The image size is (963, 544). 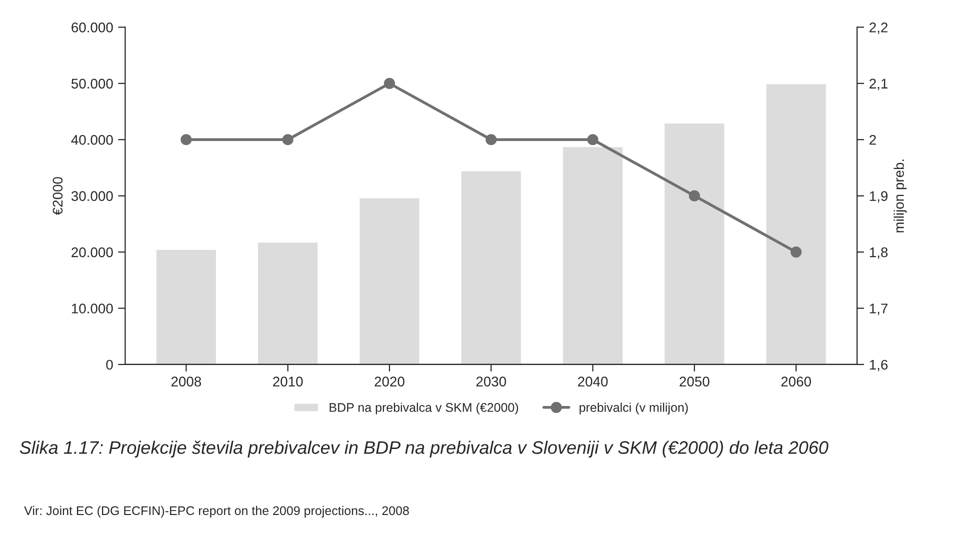 I want to click on x-tick-label: 2008, so click(x=186, y=381).